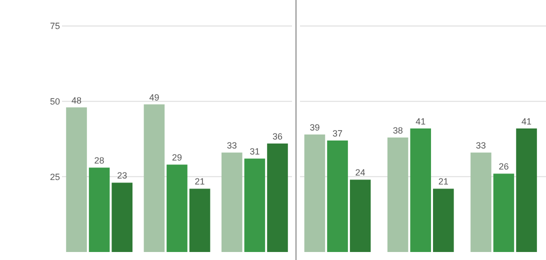  What do you see at coordinates (154, 97) in the screenshot?
I see `data-label: 49` at bounding box center [154, 97].